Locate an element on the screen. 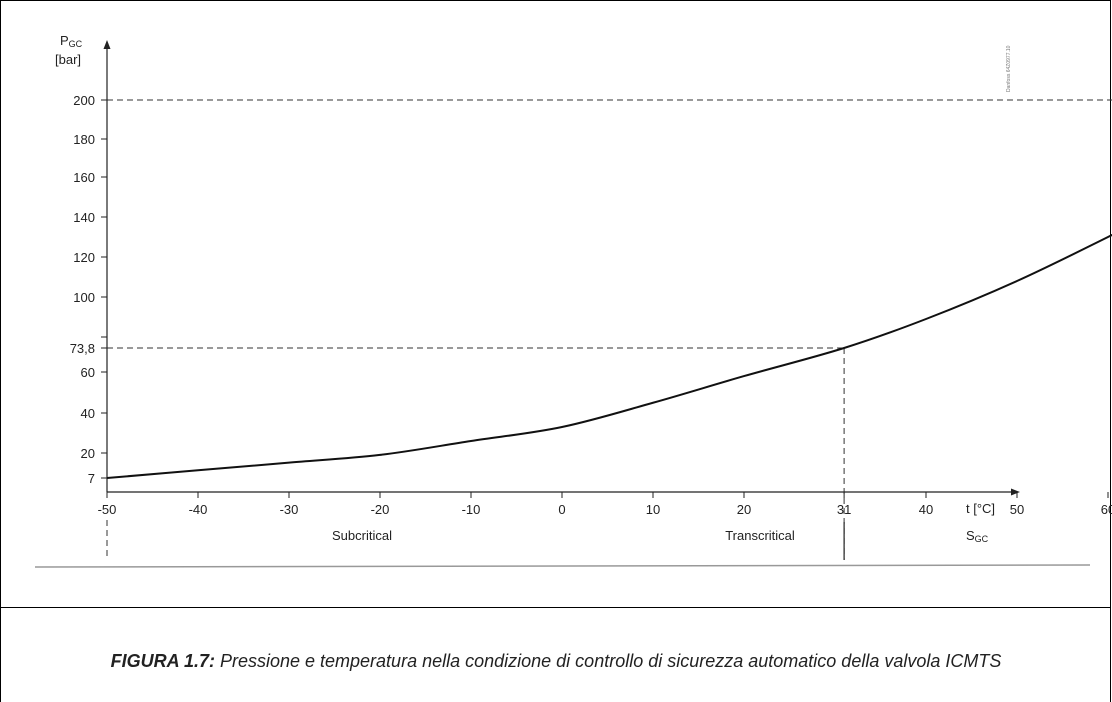 Image resolution: width=1112 pixels, height=702 pixels. caption-prefix: FIGURA 1.7: is located at coordinates (162, 661).